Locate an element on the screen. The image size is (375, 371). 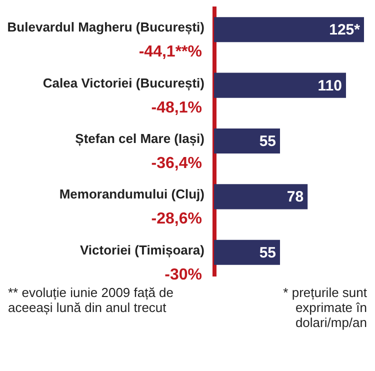
text: ** evoluție iunie 2009 față de aceeași lună din anul trecut is located at coordinates (91, 301).